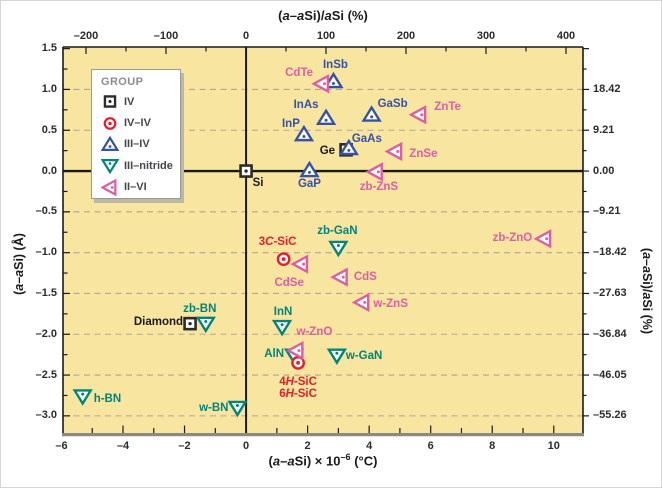 The height and width of the screenshot is (489, 662). I want to click on bottom-tick-8: 8, so click(492, 446).